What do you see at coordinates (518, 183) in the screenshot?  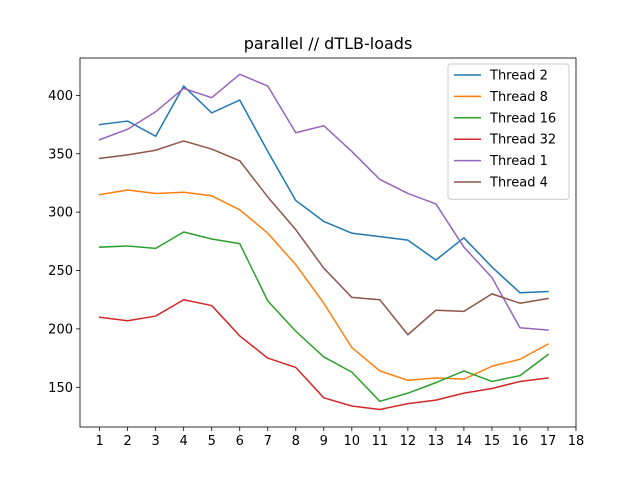 I see `legend-label: Thread 4` at bounding box center [518, 183].